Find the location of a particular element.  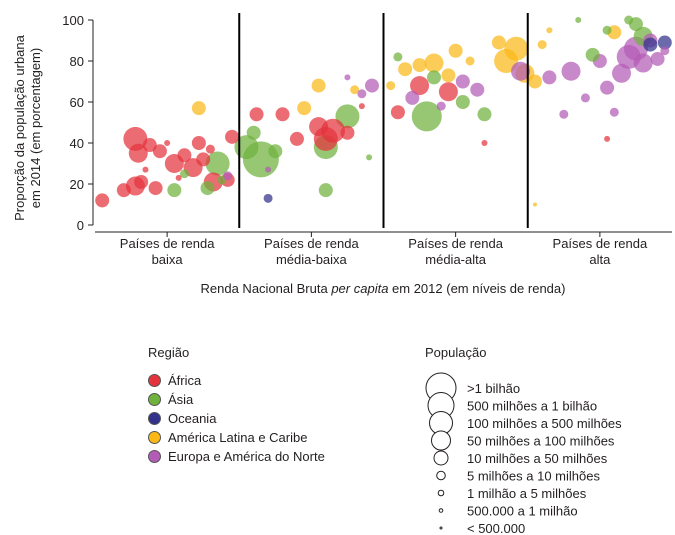

region-label: América Latina e Caribe is located at coordinates (238, 437).